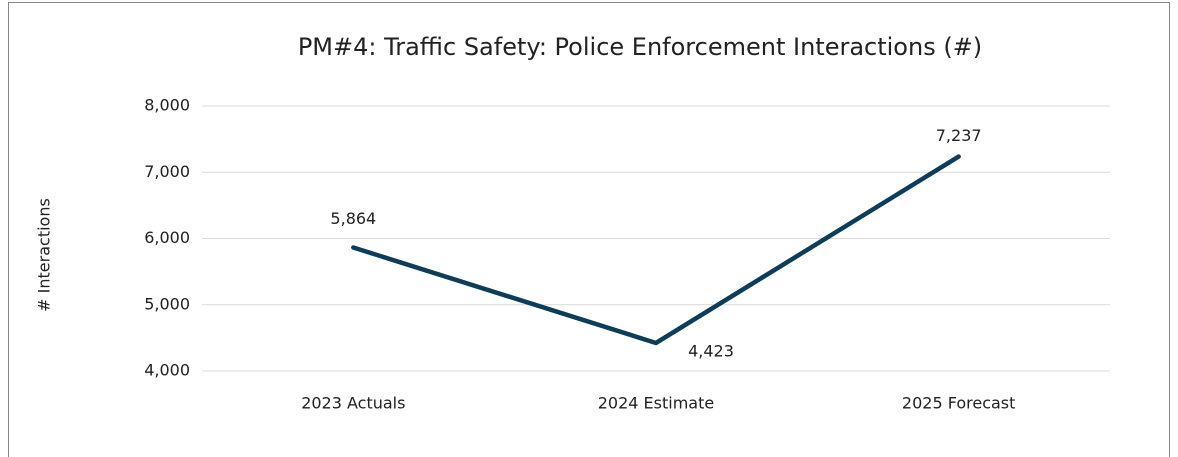  Describe the element at coordinates (44, 255) in the screenshot. I see `y-axis-label: # Interactions` at that location.